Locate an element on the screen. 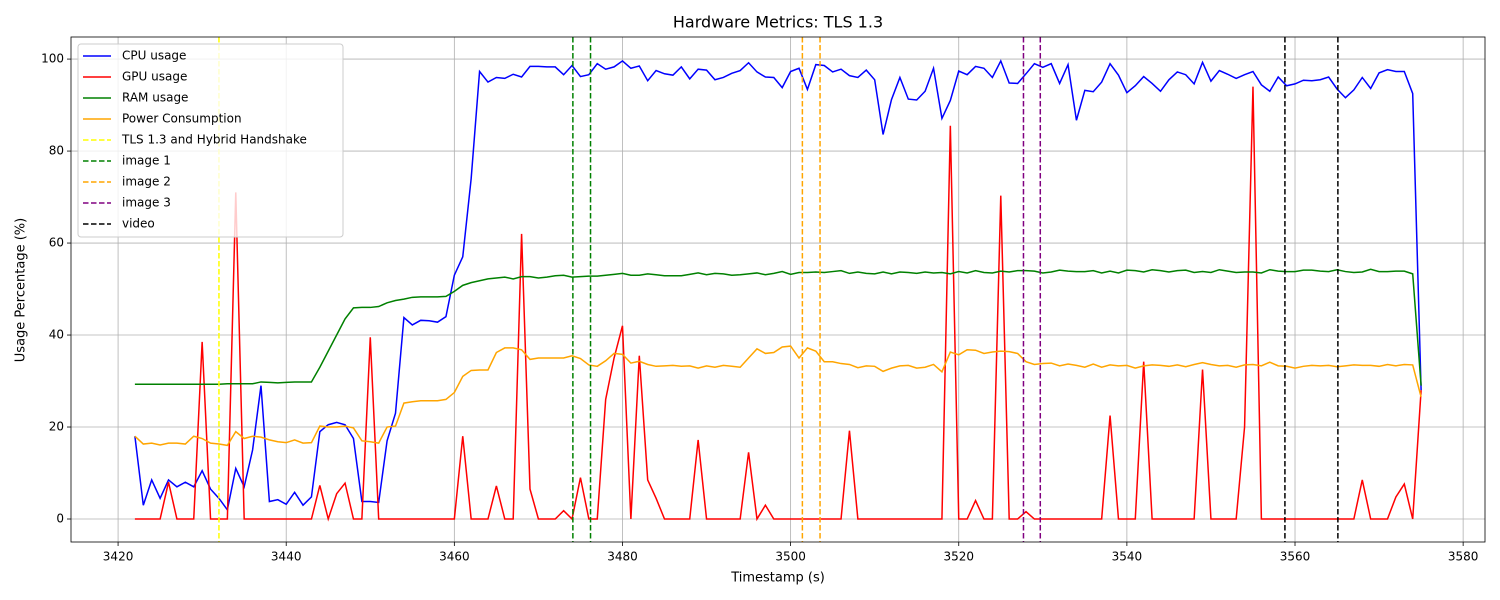 Image resolution: width=1500 pixels, height=600 pixels. legend-label: video is located at coordinates (138, 224).